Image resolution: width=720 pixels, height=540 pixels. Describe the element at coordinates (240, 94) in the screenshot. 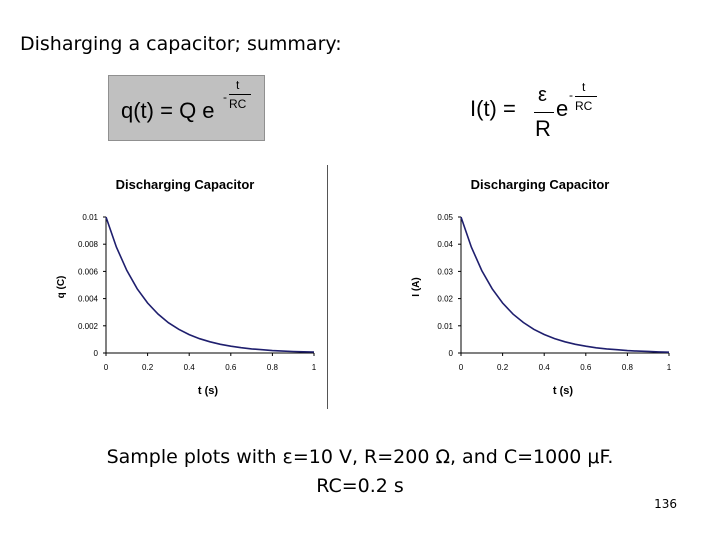

I see `charge-equation-exp-bar` at that location.